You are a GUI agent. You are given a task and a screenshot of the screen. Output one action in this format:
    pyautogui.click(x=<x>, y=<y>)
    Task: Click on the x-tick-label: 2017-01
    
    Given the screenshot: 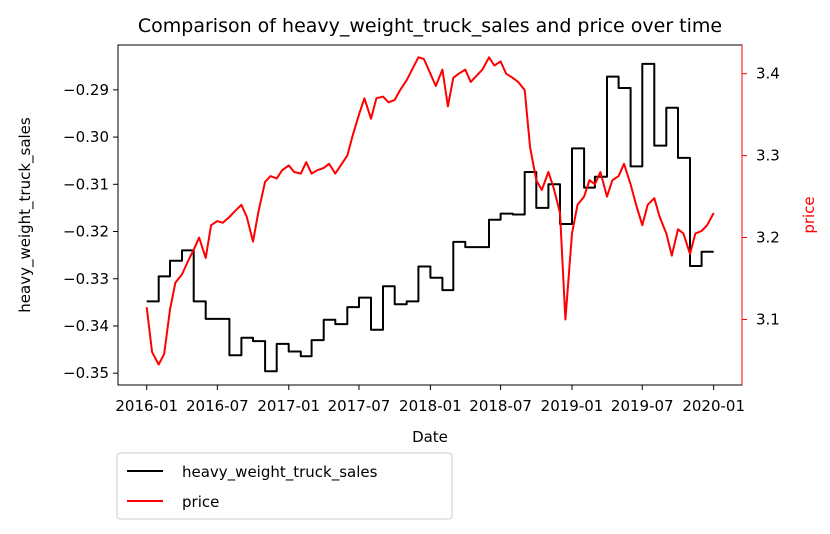 What is the action you would take?
    pyautogui.click(x=288, y=406)
    